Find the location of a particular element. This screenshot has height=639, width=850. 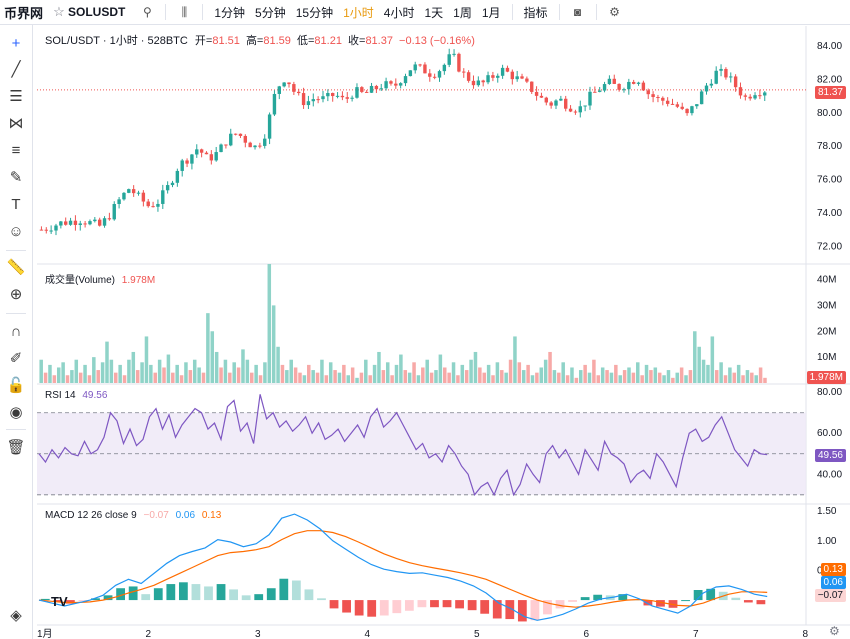

trash-icon: 🗑 is located at coordinates (16, 447).